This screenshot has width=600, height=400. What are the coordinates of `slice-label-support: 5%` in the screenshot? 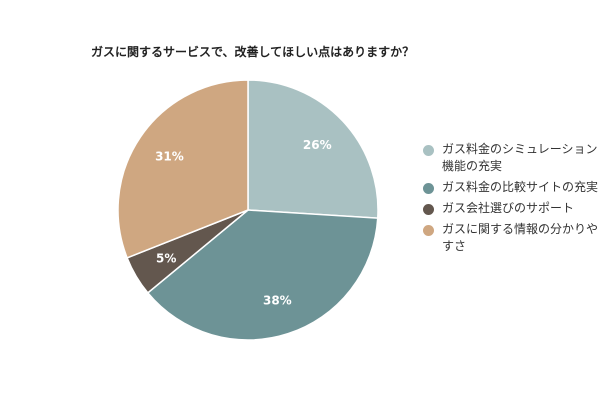 It's located at (166, 258).